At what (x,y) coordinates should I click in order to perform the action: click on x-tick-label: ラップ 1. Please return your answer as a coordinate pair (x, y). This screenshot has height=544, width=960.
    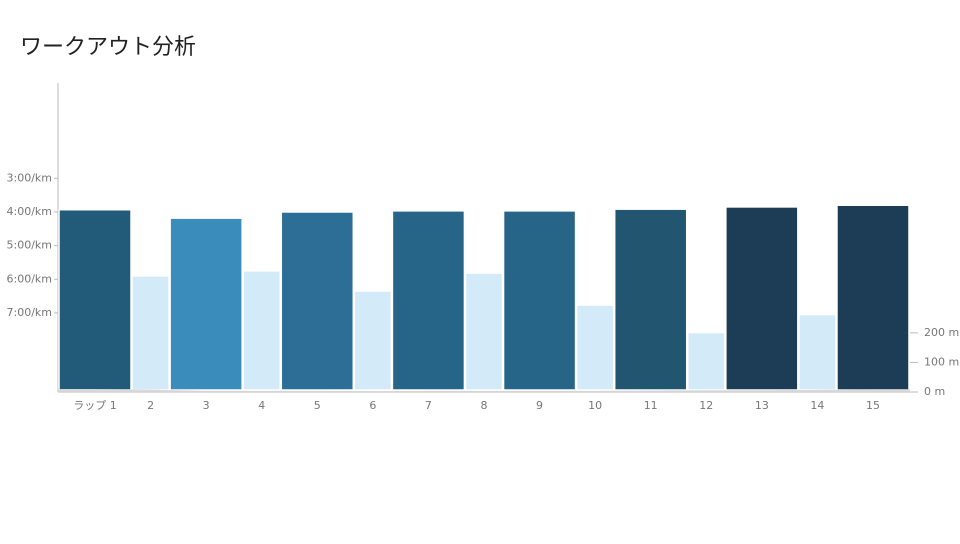
    Looking at the image, I should click on (95, 405).